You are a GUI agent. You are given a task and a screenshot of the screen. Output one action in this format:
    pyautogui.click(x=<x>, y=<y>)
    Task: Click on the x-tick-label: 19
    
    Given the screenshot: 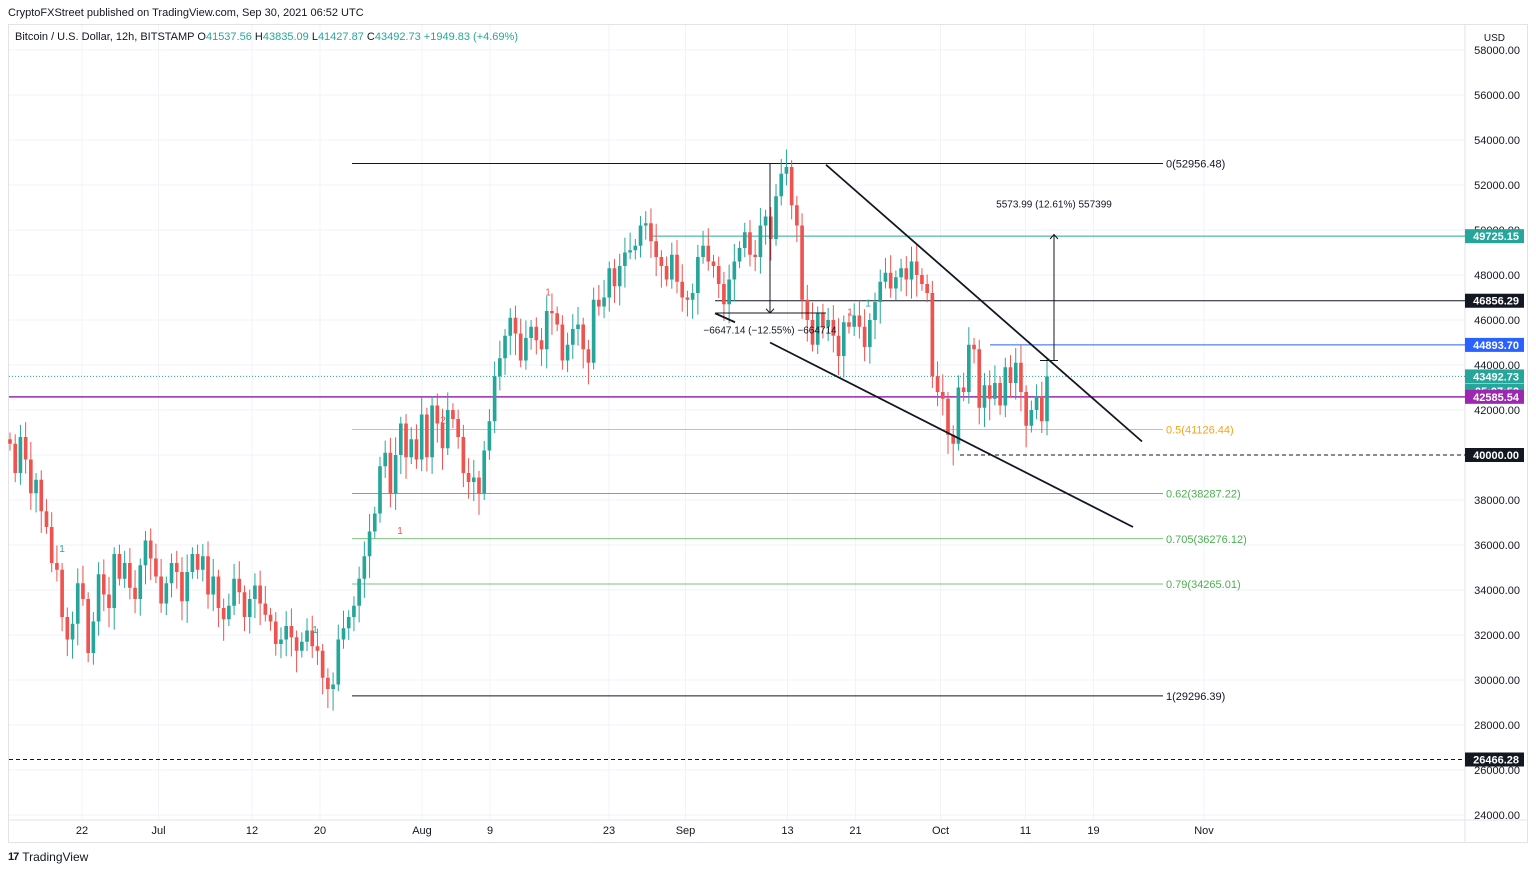 What is the action you would take?
    pyautogui.click(x=1093, y=831)
    